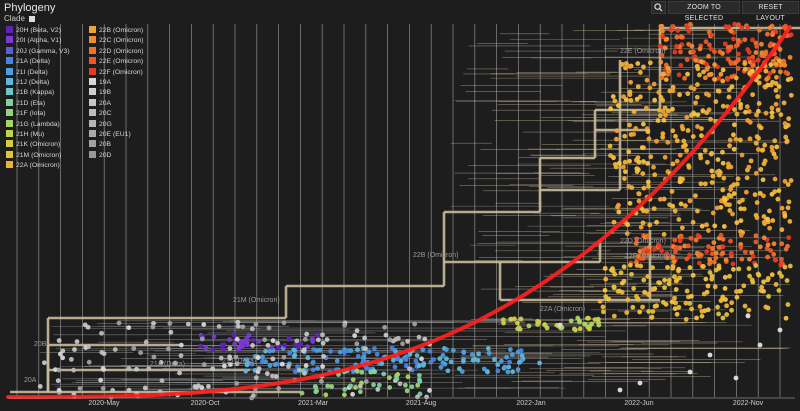 This screenshot has width=800, height=411. What do you see at coordinates (116, 145) in the screenshot?
I see `legend-item: 20B` at bounding box center [116, 145].